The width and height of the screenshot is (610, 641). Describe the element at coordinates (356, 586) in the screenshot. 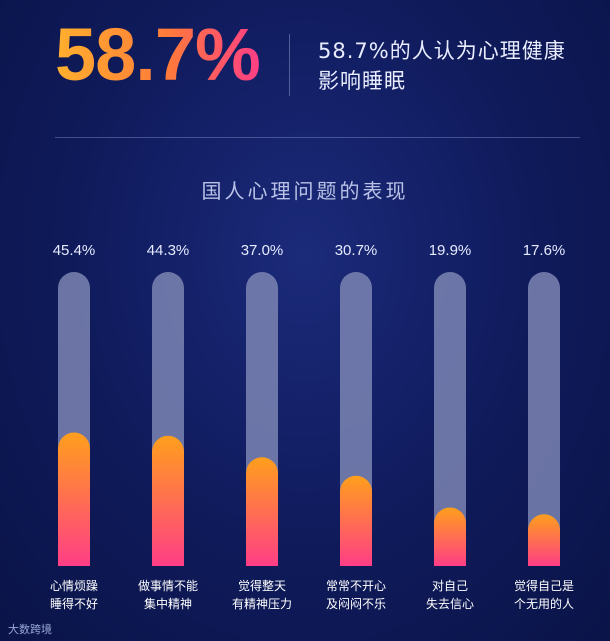

I see `category-label: 常常不开心` at that location.